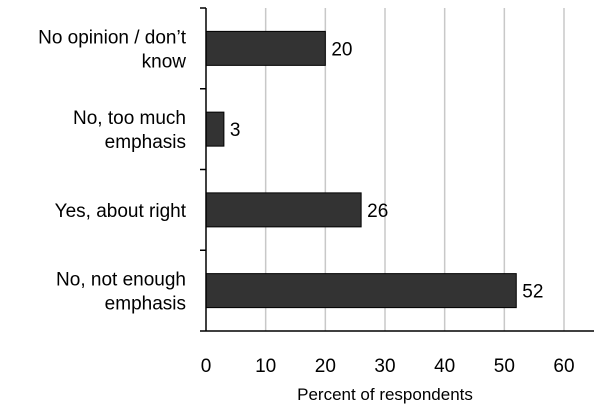  What do you see at coordinates (235, 130) in the screenshot?
I see `data-label-1: 3` at bounding box center [235, 130].